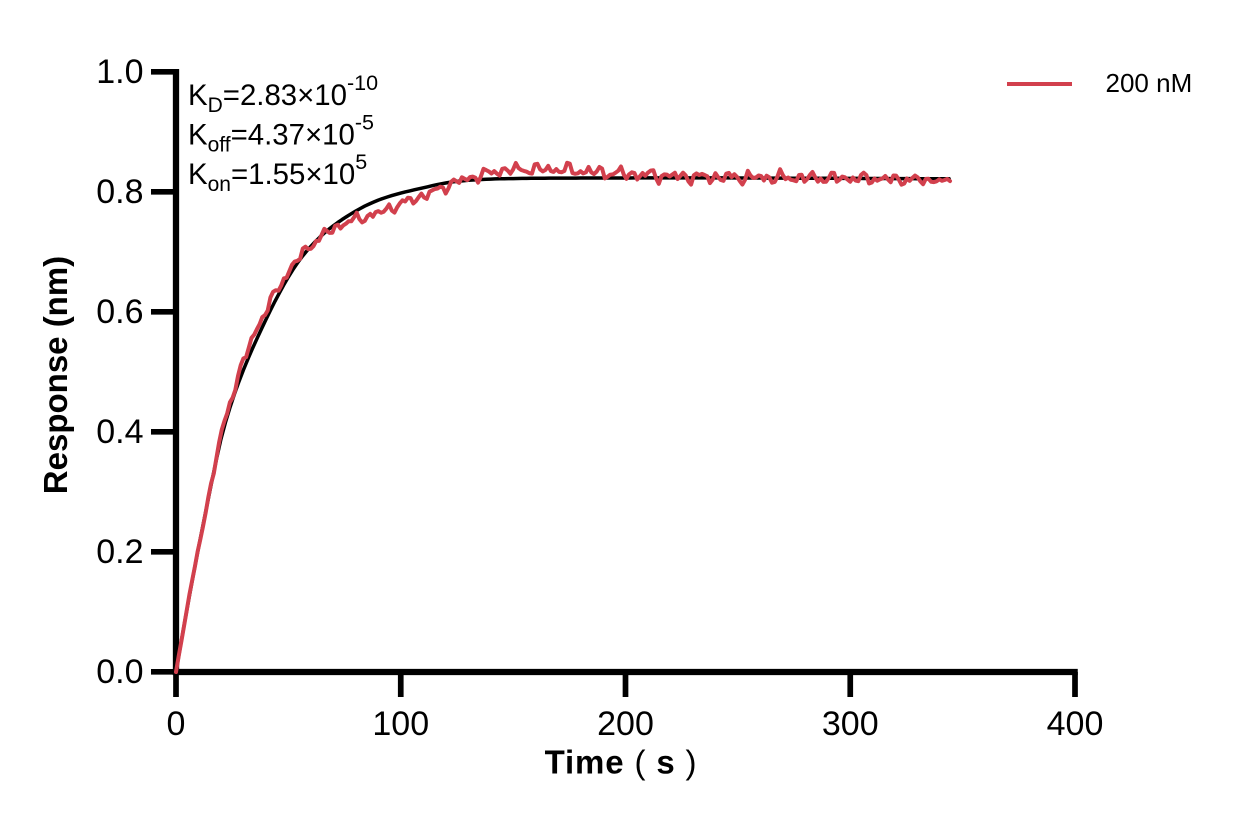  Describe the element at coordinates (119, 552) in the screenshot. I see `svg-text: 0.2` at that location.